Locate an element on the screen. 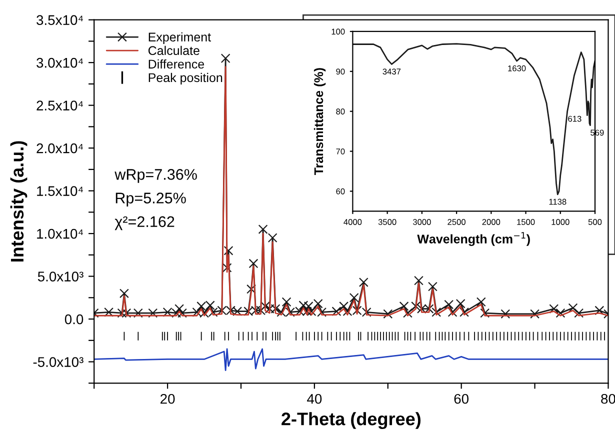 Image resolution: width=615 pixels, height=431 pixels. annotation: 3437 is located at coordinates (391, 71).